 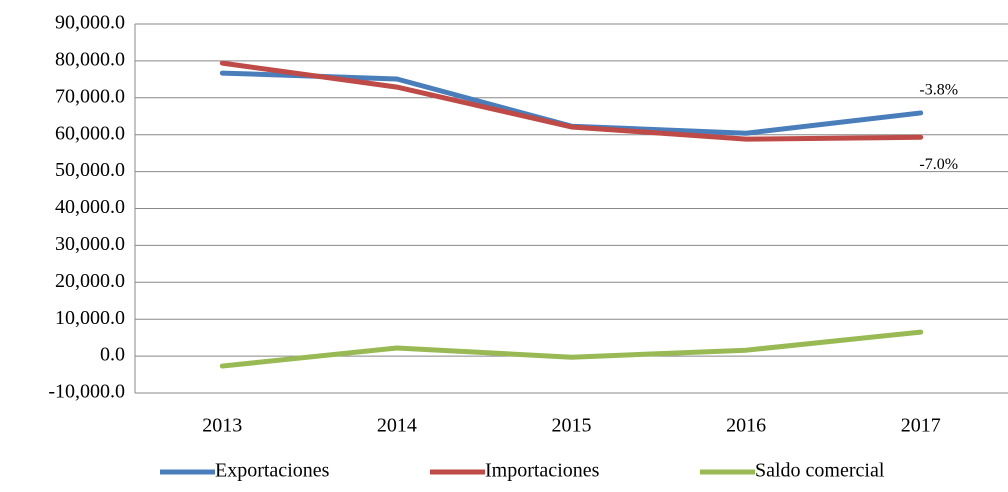 What do you see at coordinates (222, 426) in the screenshot?
I see `x-tick-label: 2013` at bounding box center [222, 426].